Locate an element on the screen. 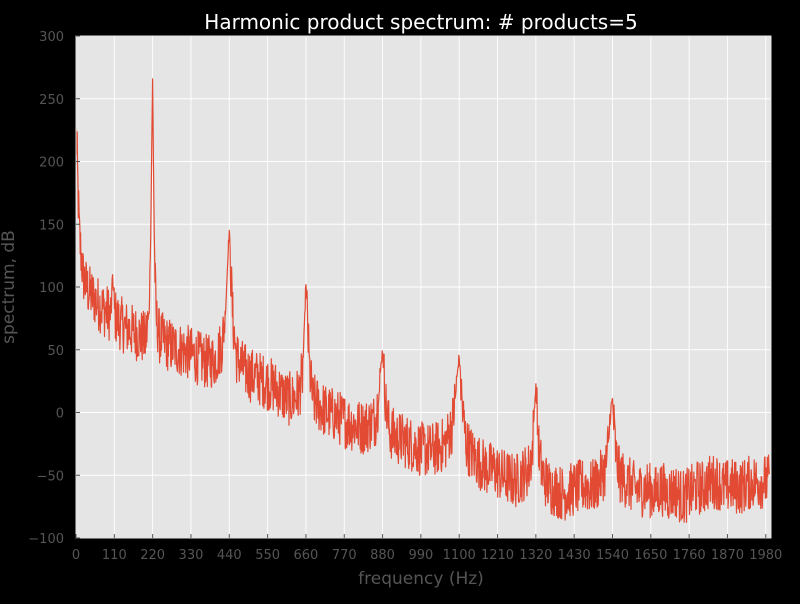 Image resolution: width=800 pixels, height=604 pixels. y-tick-labels: −100 −50 0 50 100 150 200 250 300 is located at coordinates (46, 288).